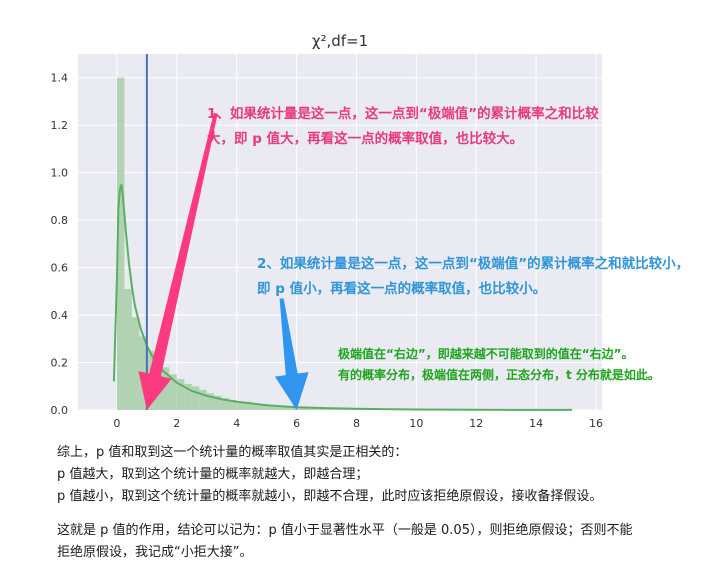  What do you see at coordinates (499, 375) in the screenshot?
I see `annotation-line: 有的概率分布，极端值在两侧，正态分布，t 分布就是如此。` at bounding box center [499, 375].